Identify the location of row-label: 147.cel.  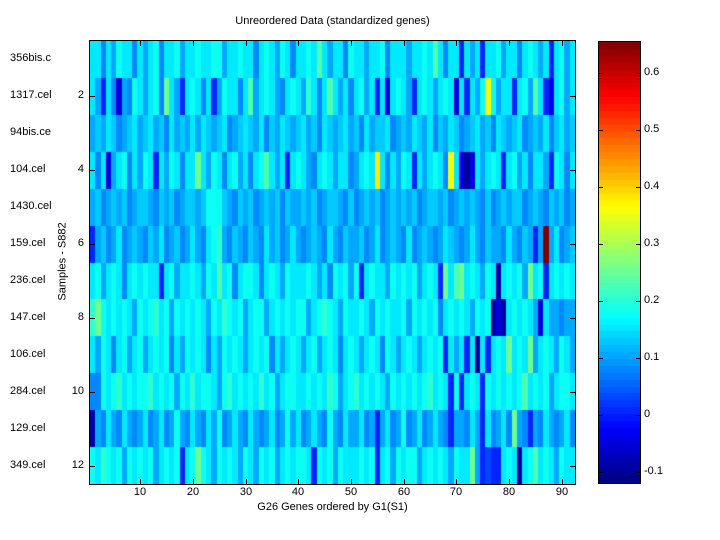
(28, 317).